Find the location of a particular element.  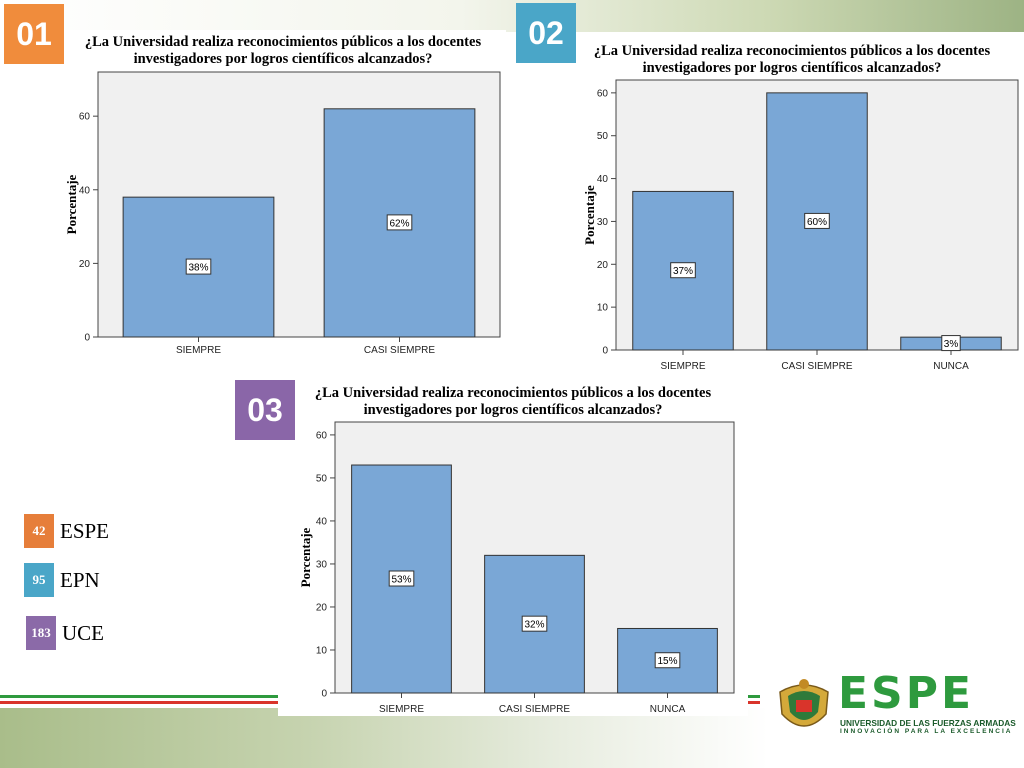

logo-line2: INNOVACIÓN PARA LA EXCELENCIA is located at coordinates (926, 731).